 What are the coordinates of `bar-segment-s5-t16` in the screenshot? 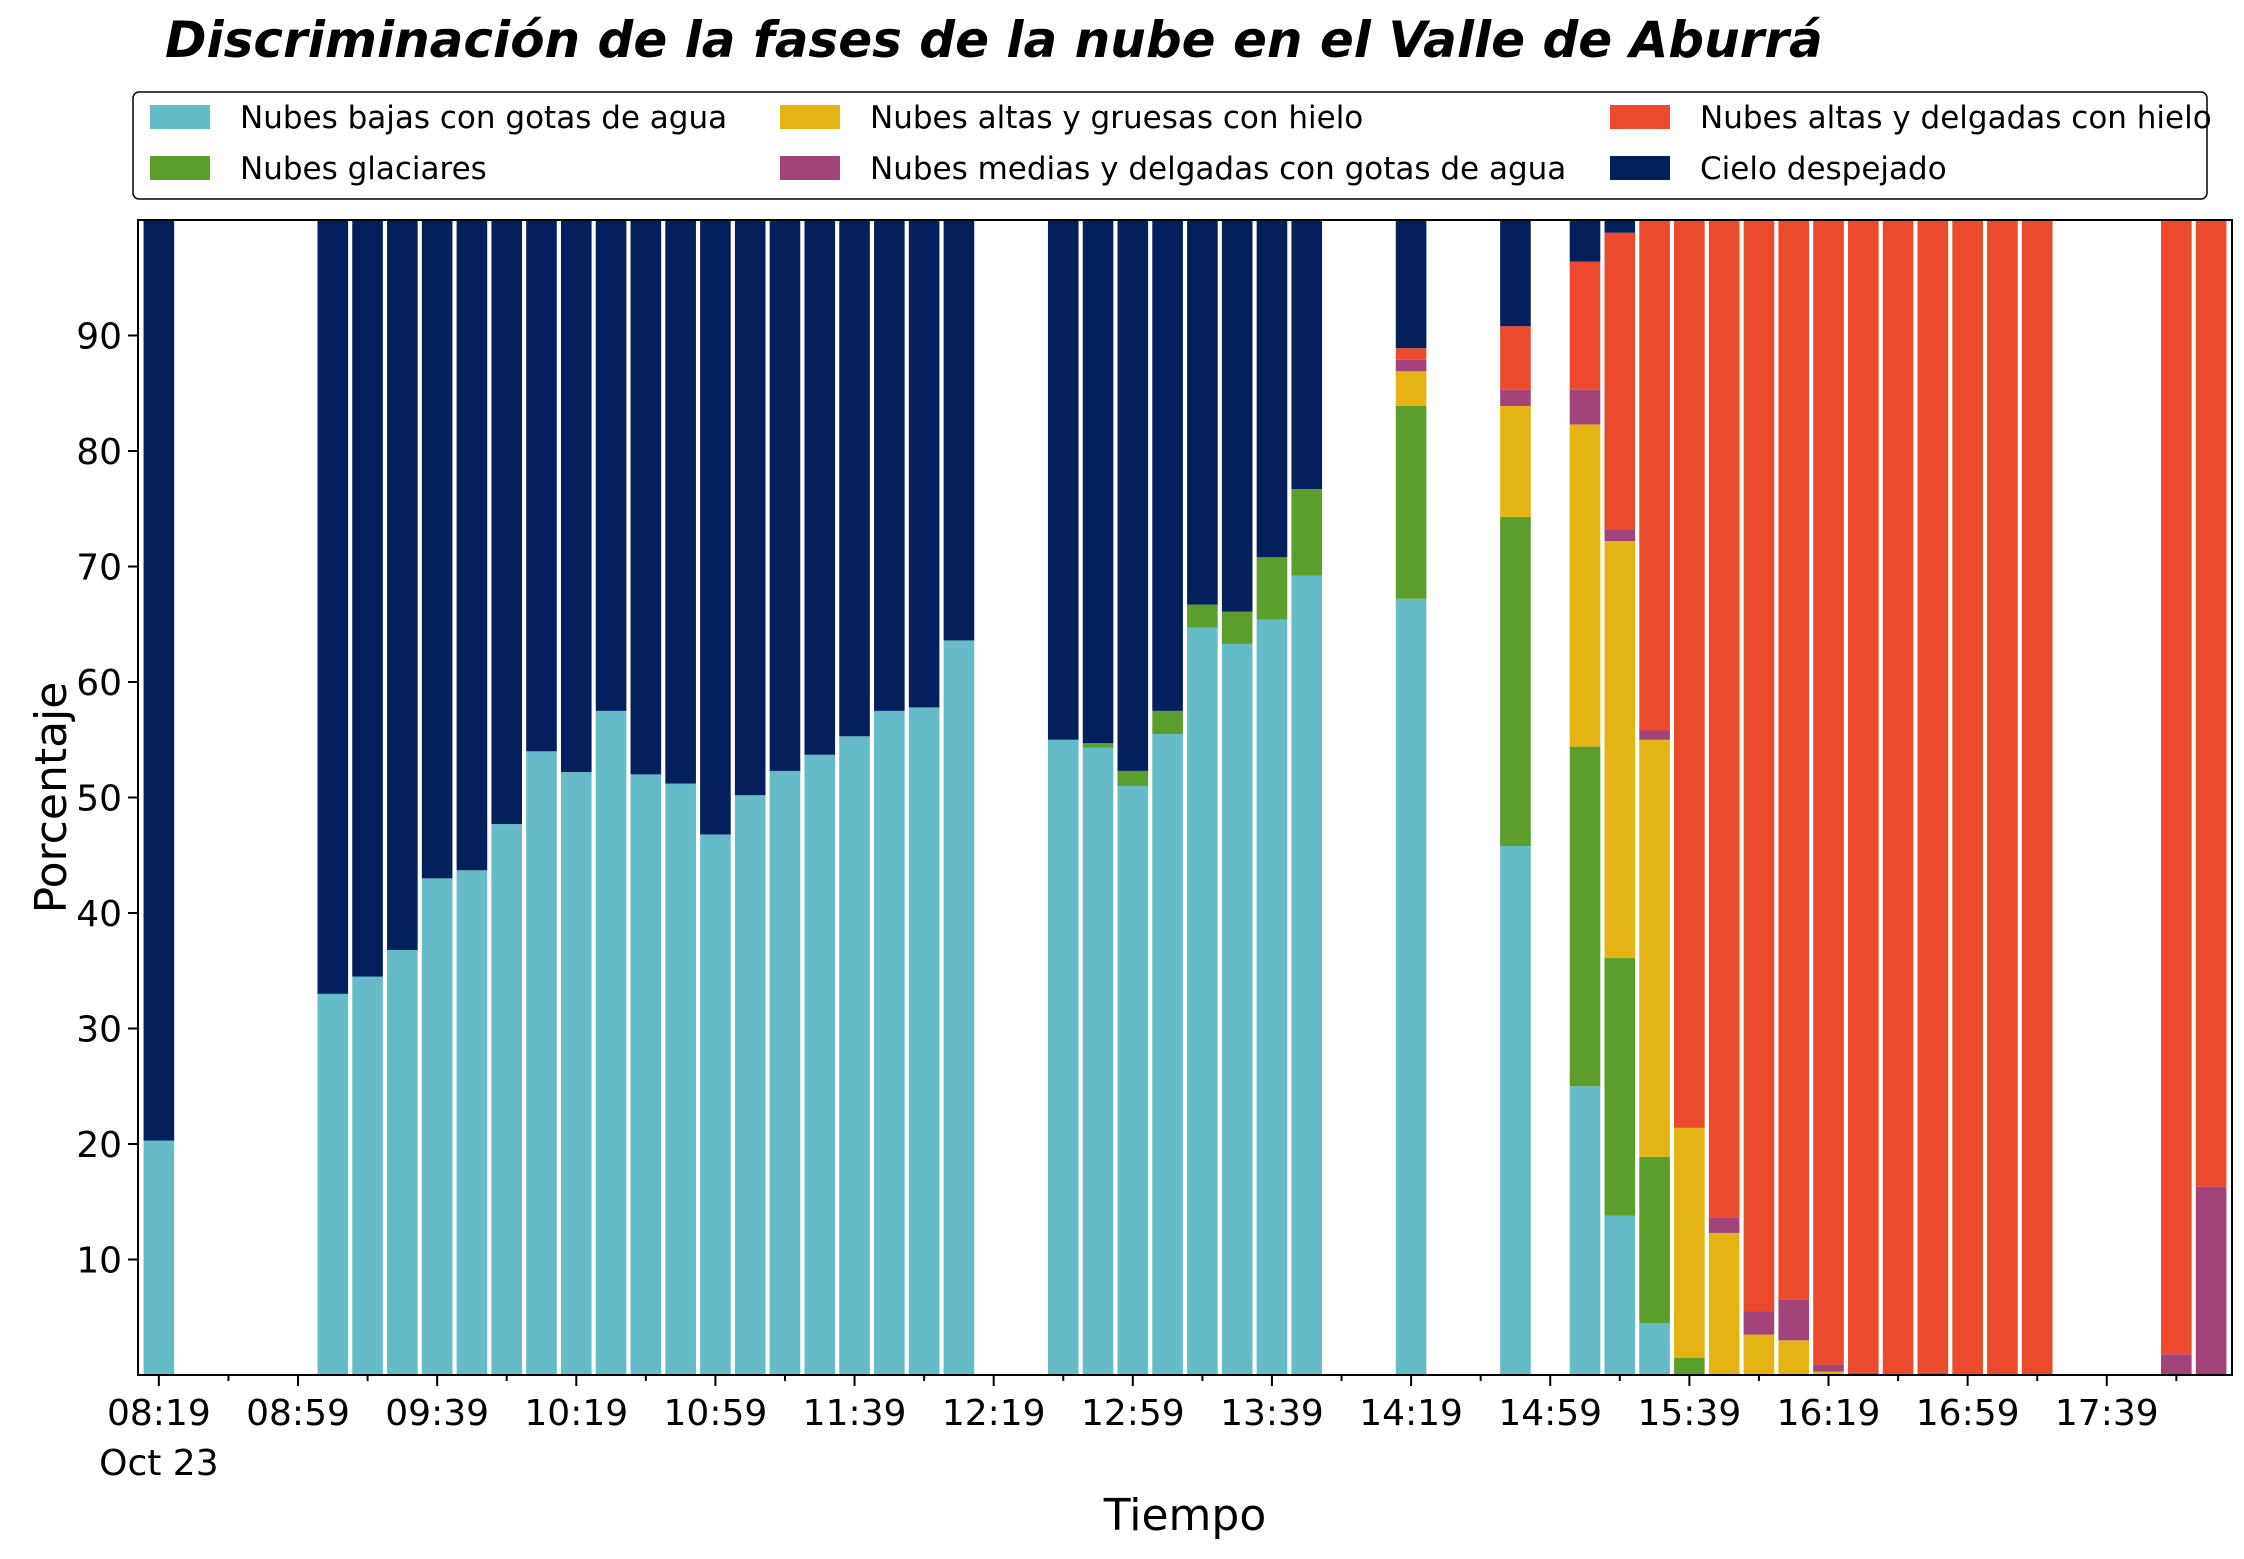 It's located at (715, 527).